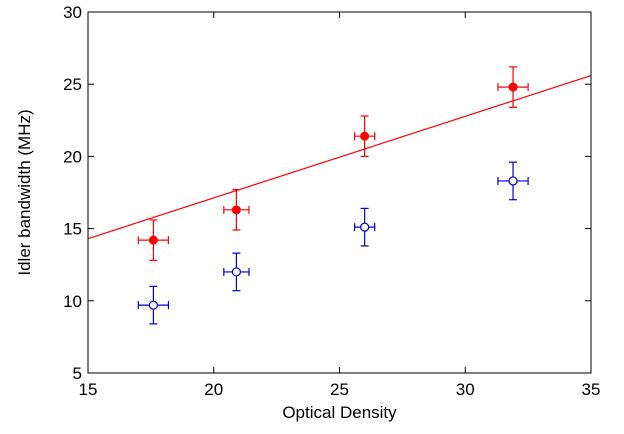 The width and height of the screenshot is (624, 434). I want to click on y-tick-label: 25, so click(72, 84).